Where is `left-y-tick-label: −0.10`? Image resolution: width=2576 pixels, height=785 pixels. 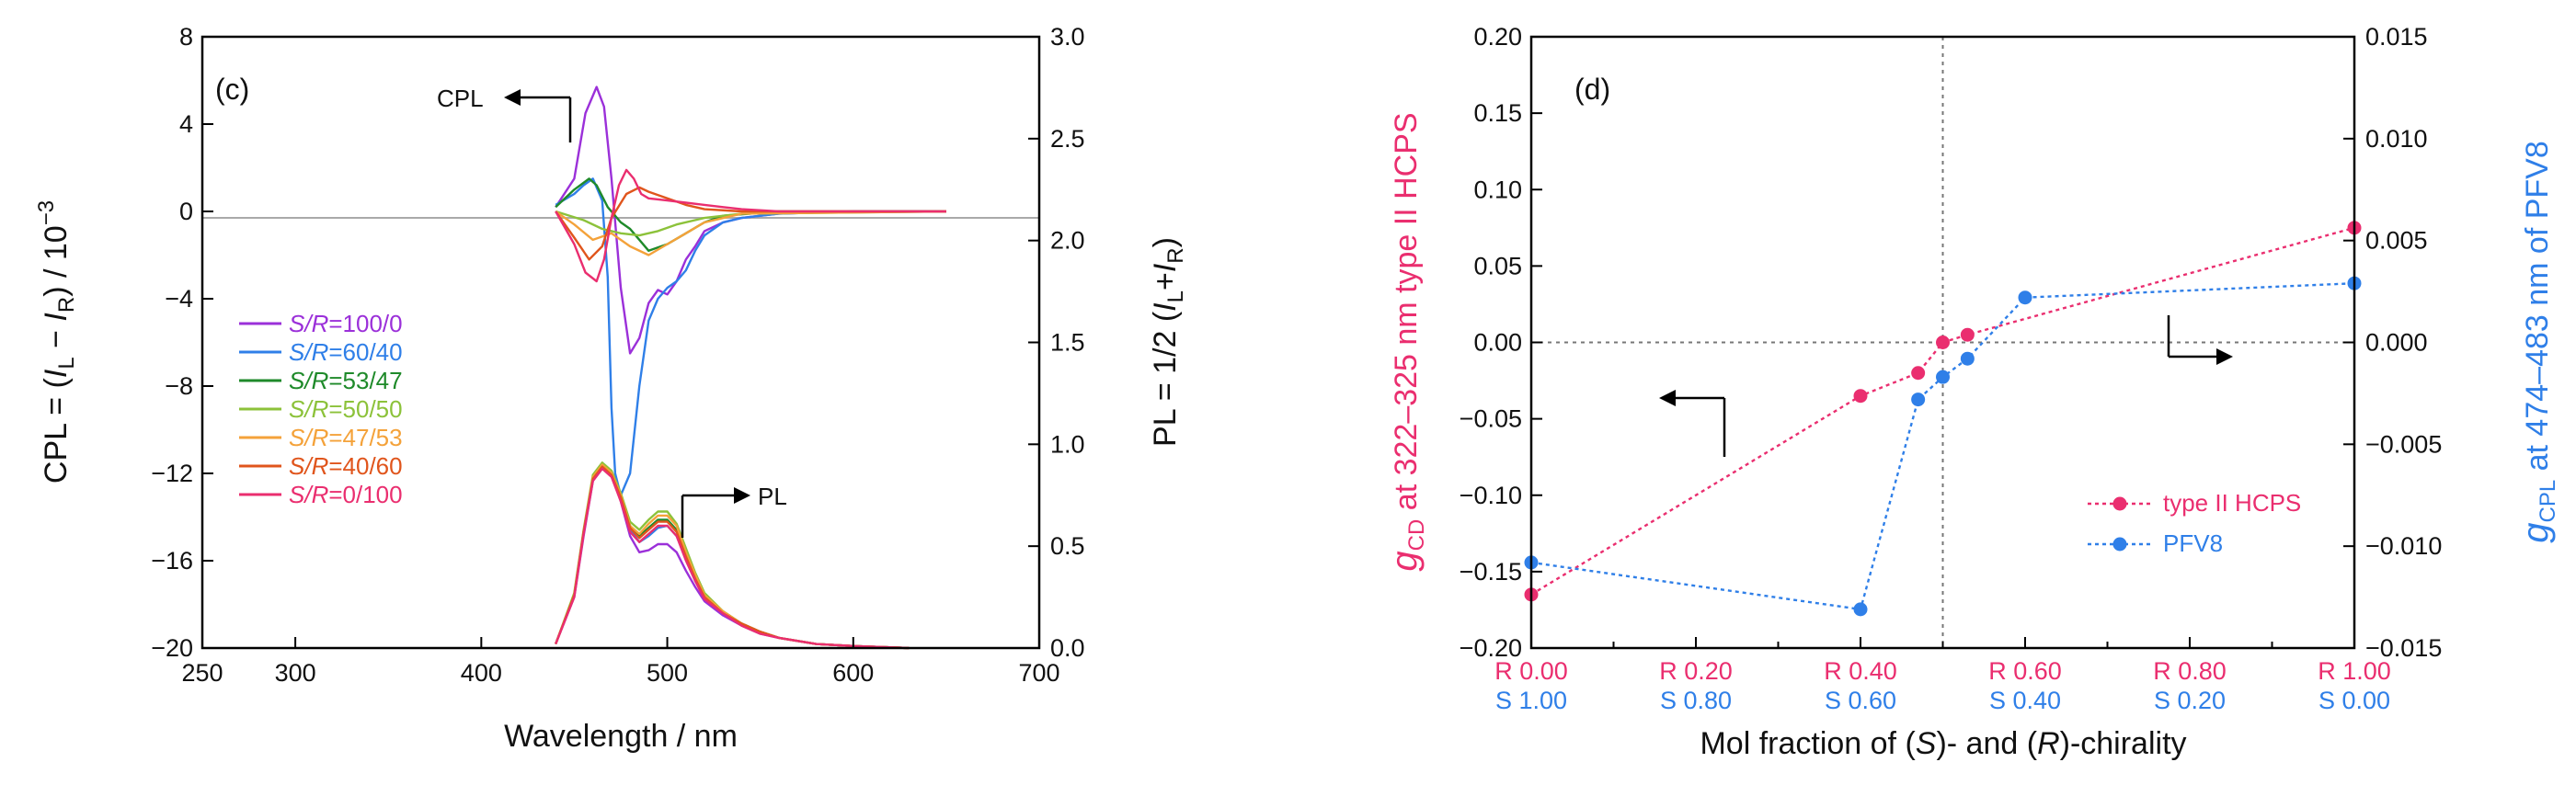
left-y-tick-label: −0.10 is located at coordinates (1491, 495).